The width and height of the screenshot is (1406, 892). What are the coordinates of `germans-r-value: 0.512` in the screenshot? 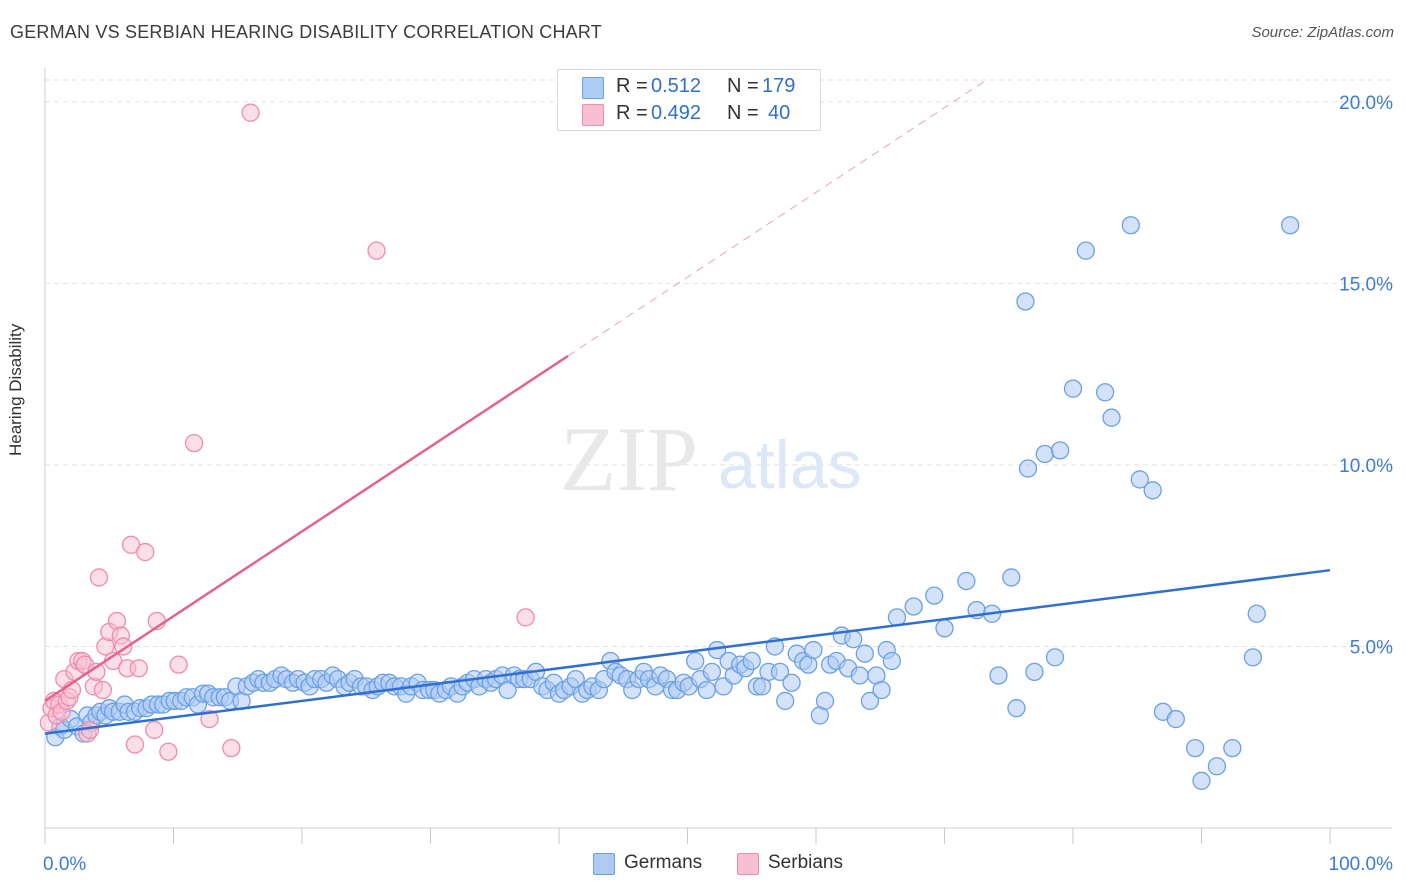 It's located at (676, 86).